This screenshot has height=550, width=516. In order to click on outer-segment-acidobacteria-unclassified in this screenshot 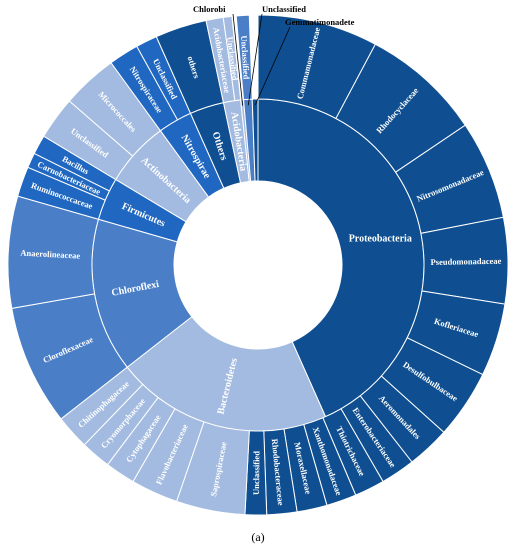, I will do `click(232, 58)`.